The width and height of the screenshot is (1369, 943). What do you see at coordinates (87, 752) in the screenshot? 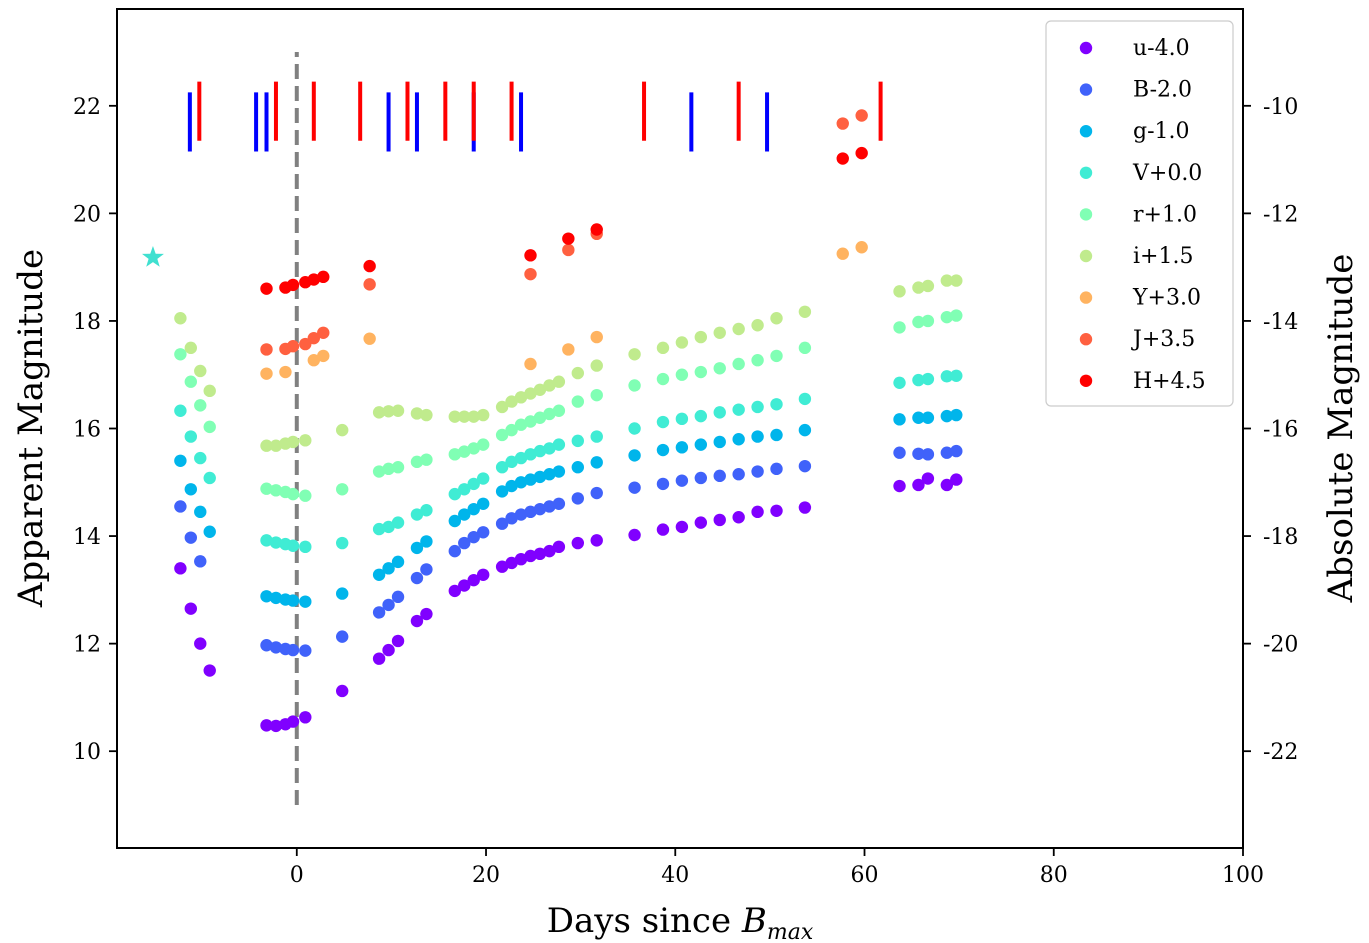
I see `y-tick-label-left: 10` at bounding box center [87, 752].